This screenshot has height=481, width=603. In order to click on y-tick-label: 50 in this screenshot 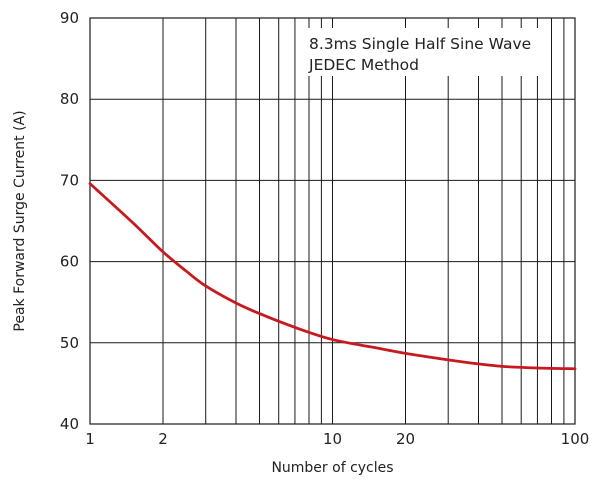, I will do `click(69, 343)`.